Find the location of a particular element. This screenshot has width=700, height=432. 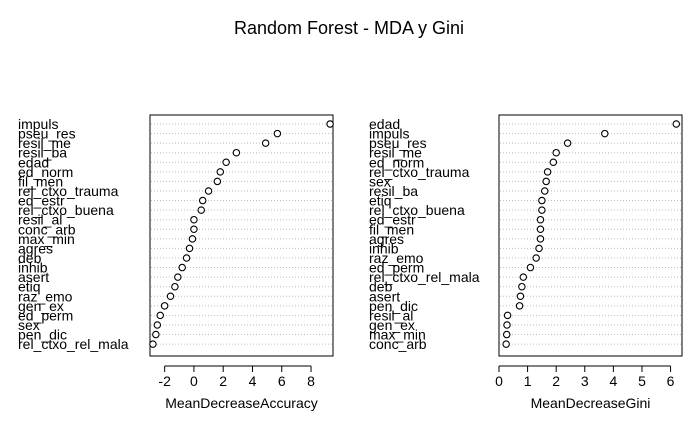

x-axis-label: MeanDecreaseAccuracy is located at coordinates (241, 403).